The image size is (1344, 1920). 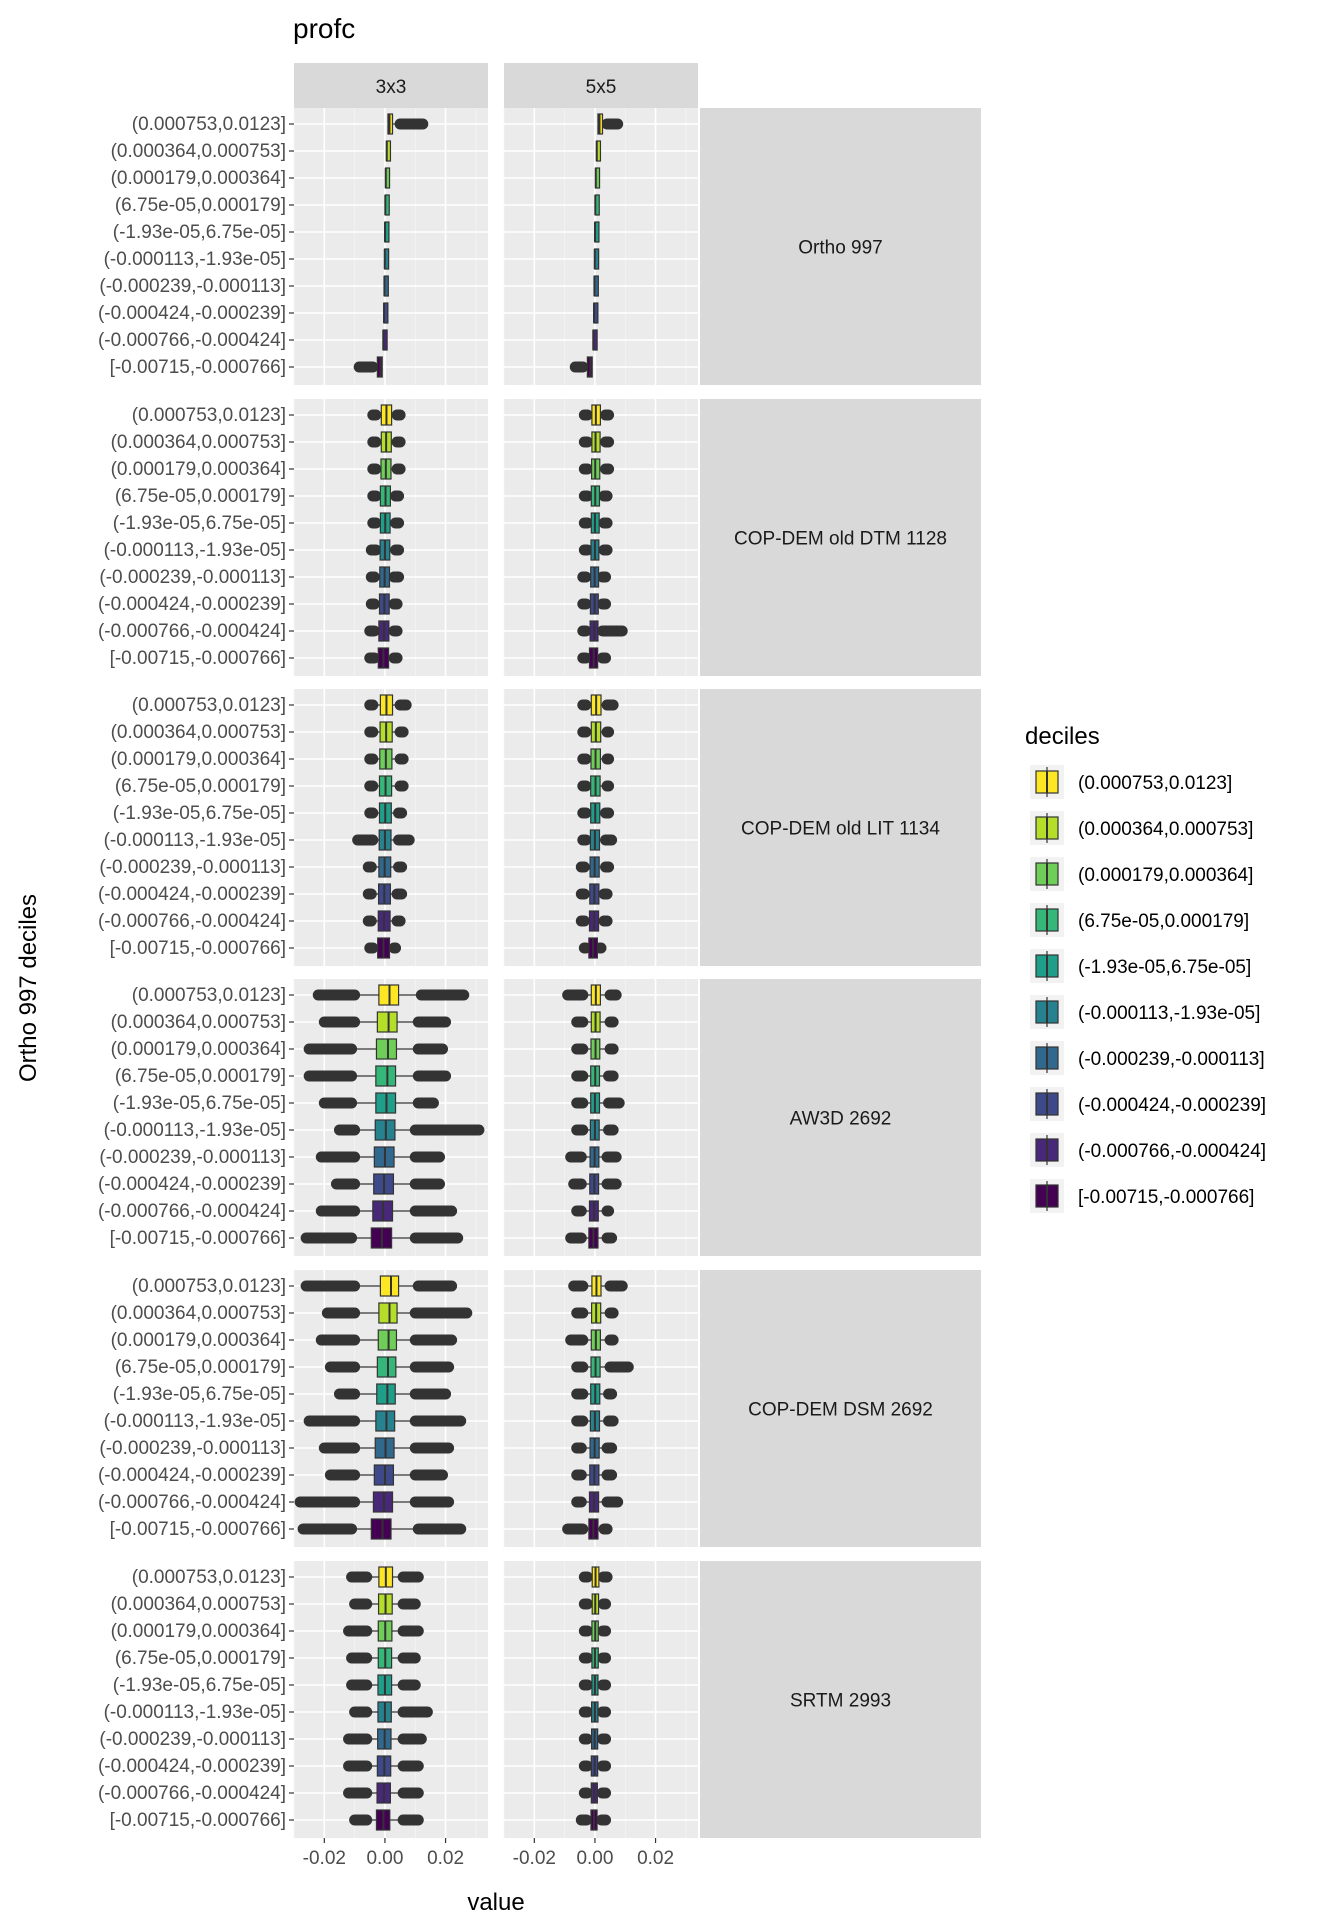 I want to click on legend-label: (0.000364,0.000753], so click(x=1165, y=829).